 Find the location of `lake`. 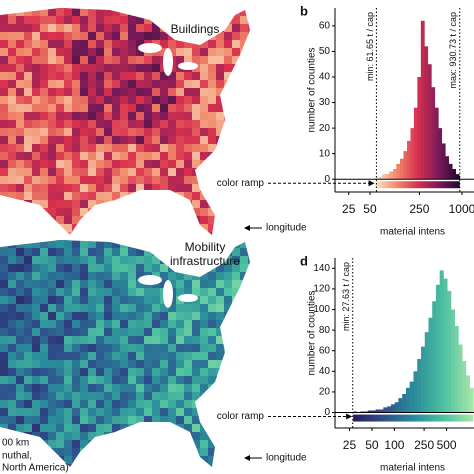

lake is located at coordinates (150, 48).